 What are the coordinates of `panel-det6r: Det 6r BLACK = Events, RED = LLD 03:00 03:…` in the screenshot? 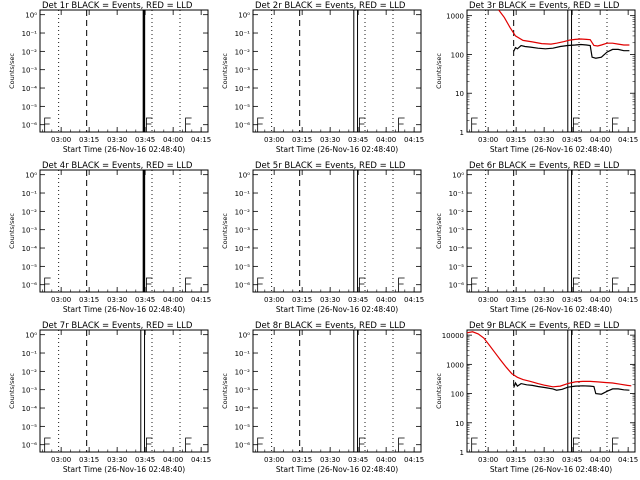 It's located at (536, 237).